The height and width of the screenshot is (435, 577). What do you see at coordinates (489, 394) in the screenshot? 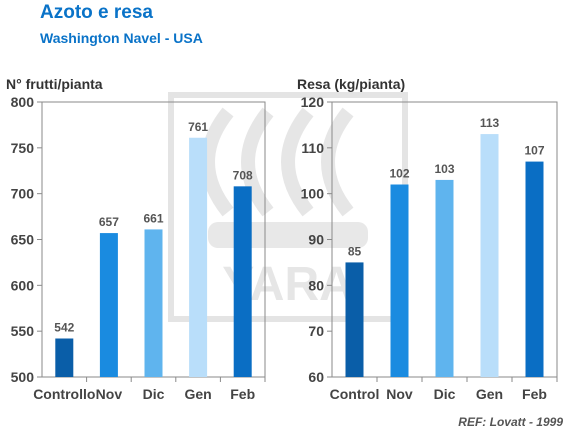
I see `right-category-label-gen: Gen` at bounding box center [489, 394].